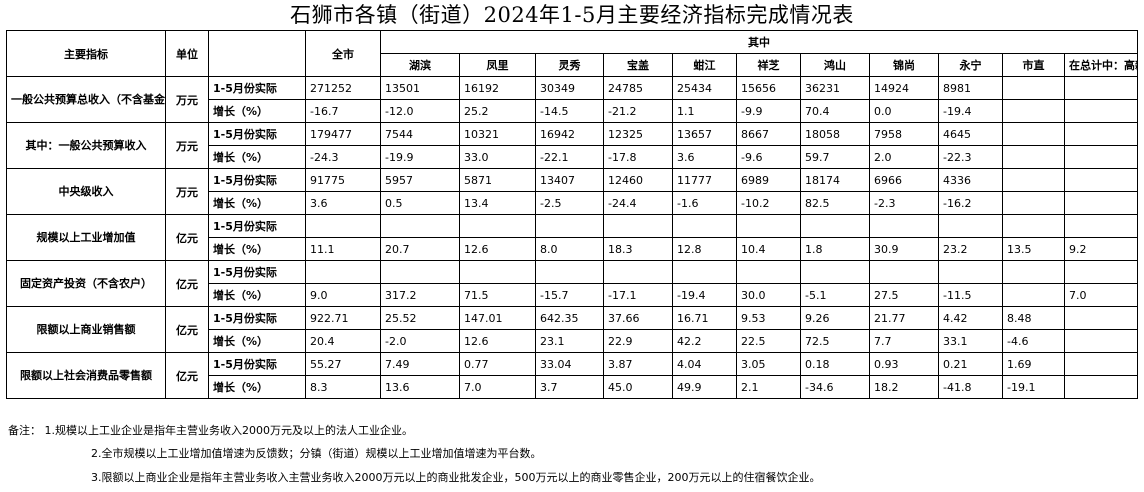  Describe the element at coordinates (497, 180) in the screenshot. I see `table-cell: 5871` at that location.